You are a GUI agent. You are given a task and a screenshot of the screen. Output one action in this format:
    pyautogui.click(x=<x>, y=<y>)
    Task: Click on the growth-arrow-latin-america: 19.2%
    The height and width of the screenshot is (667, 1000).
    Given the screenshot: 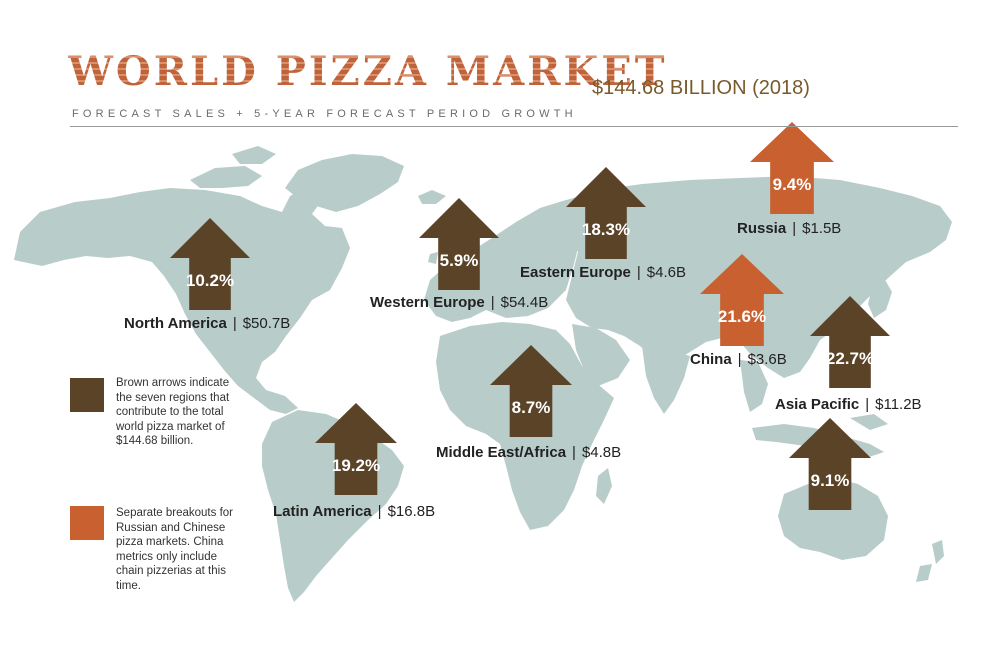 What is the action you would take?
    pyautogui.click(x=356, y=449)
    